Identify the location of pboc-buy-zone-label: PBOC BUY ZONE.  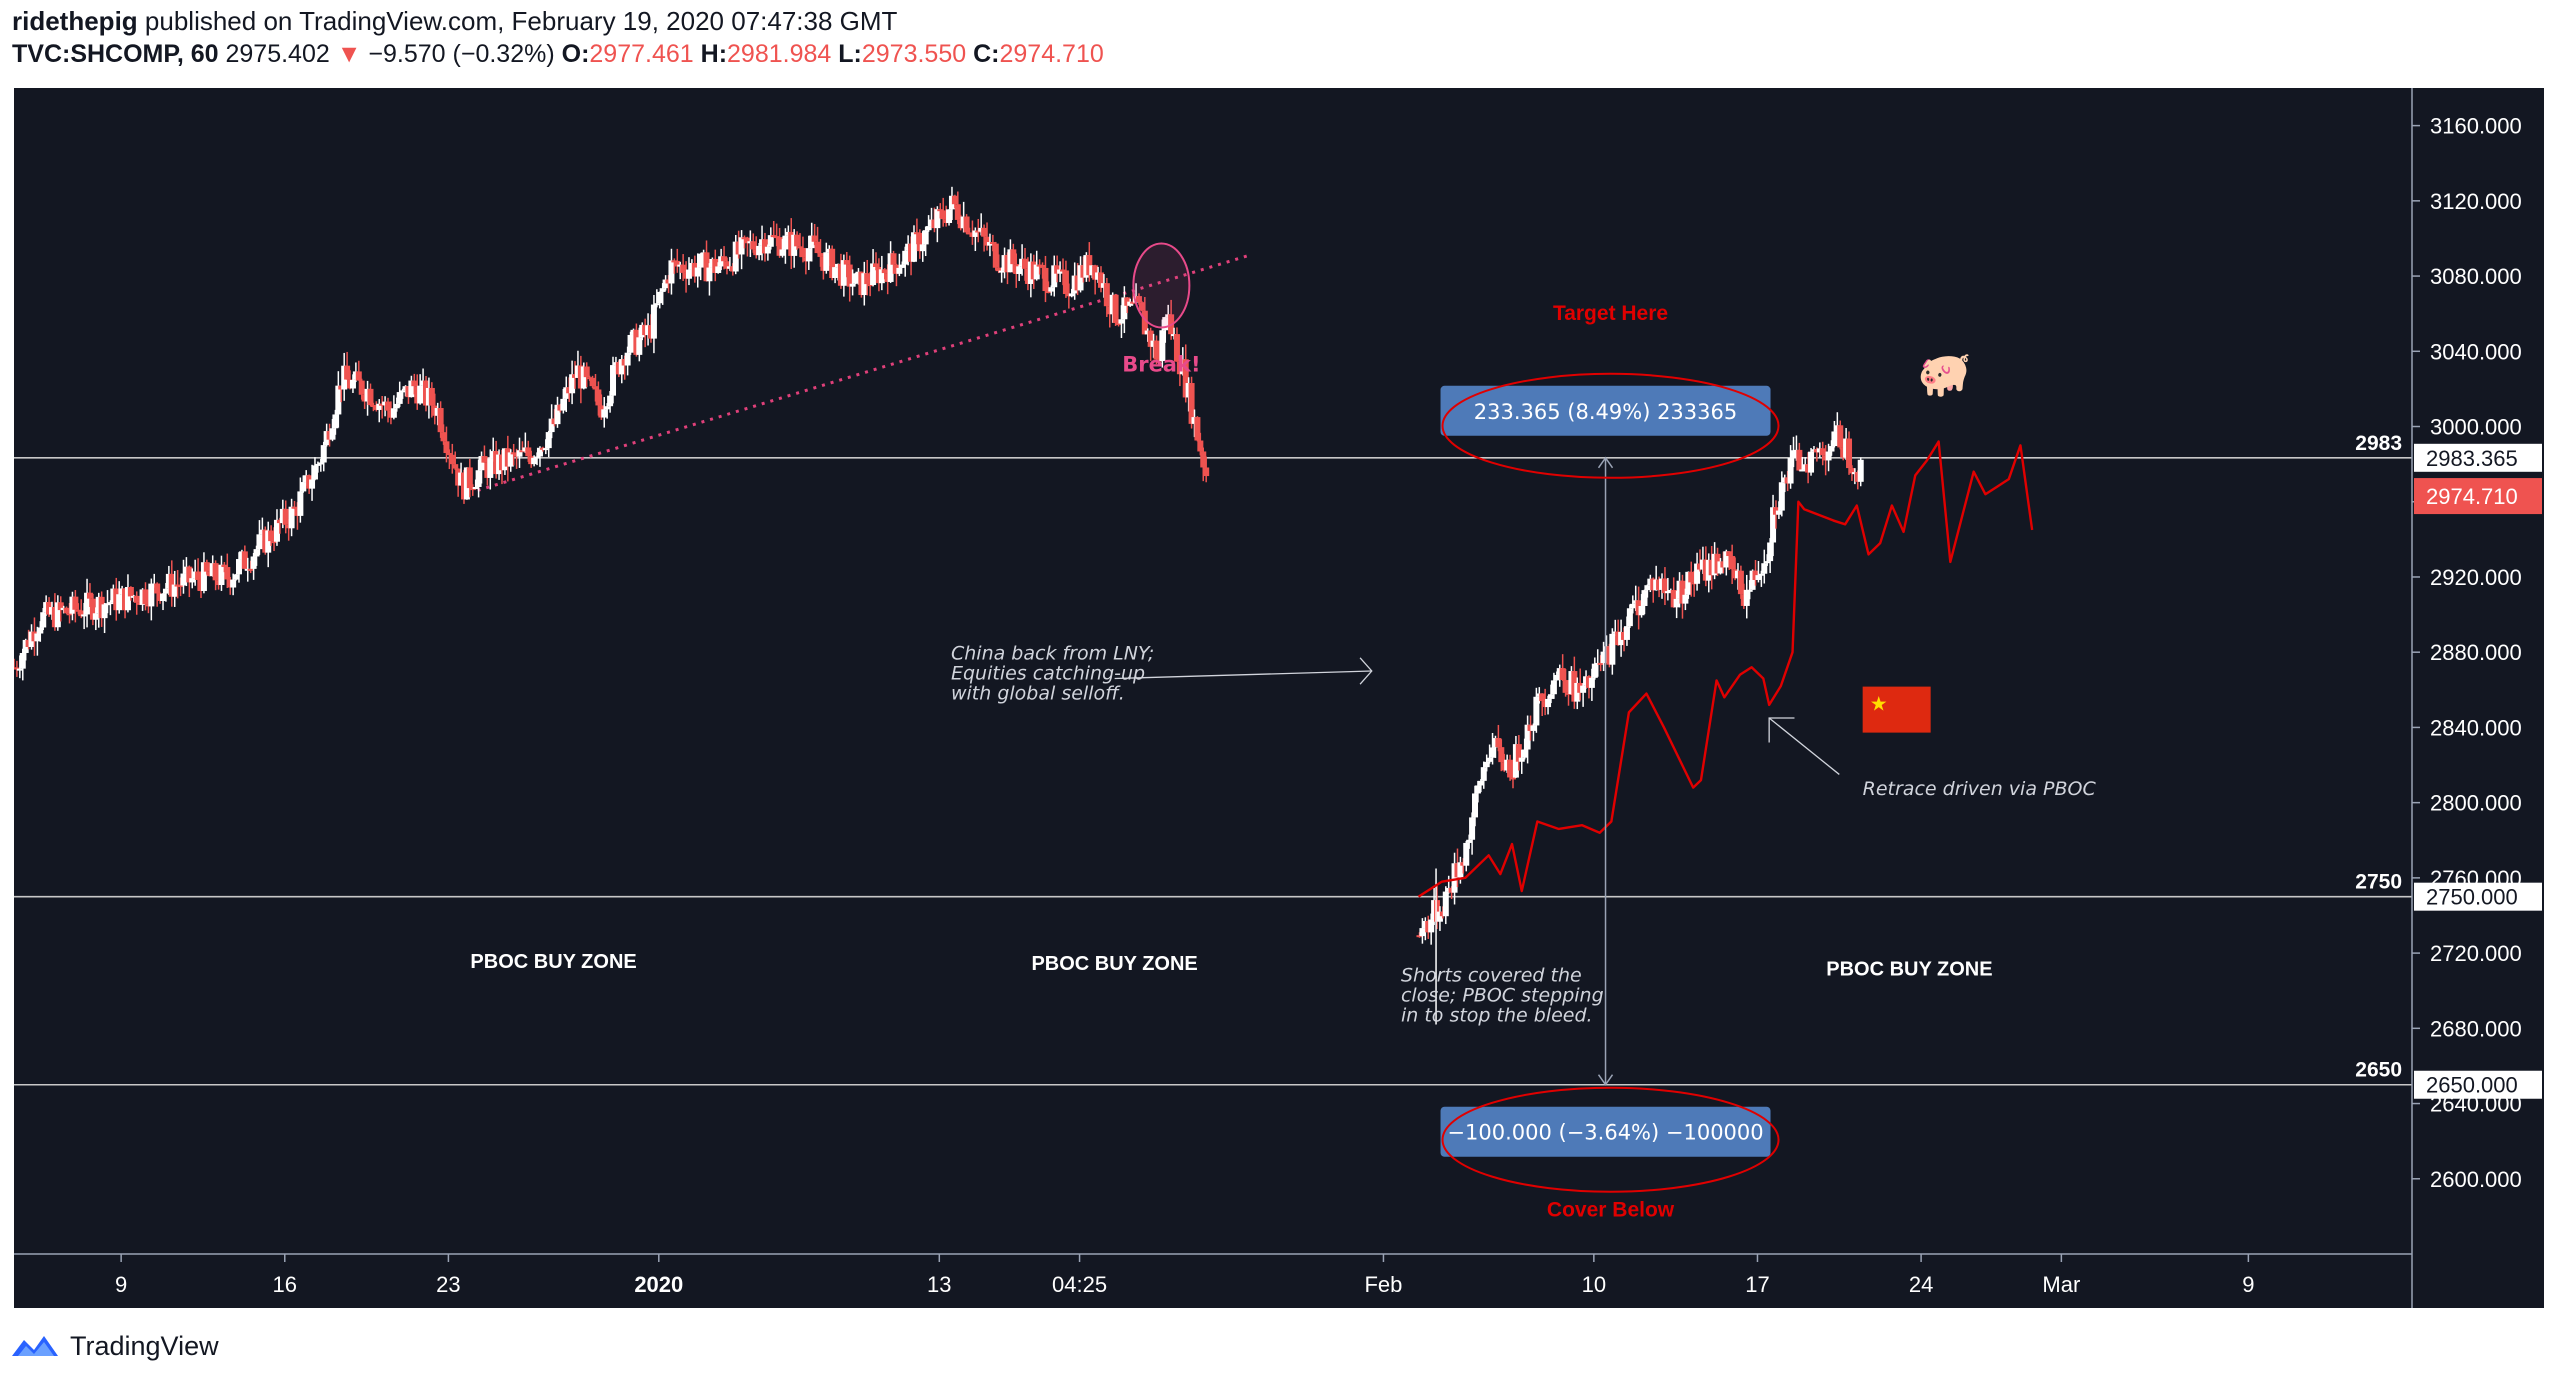
(1114, 964).